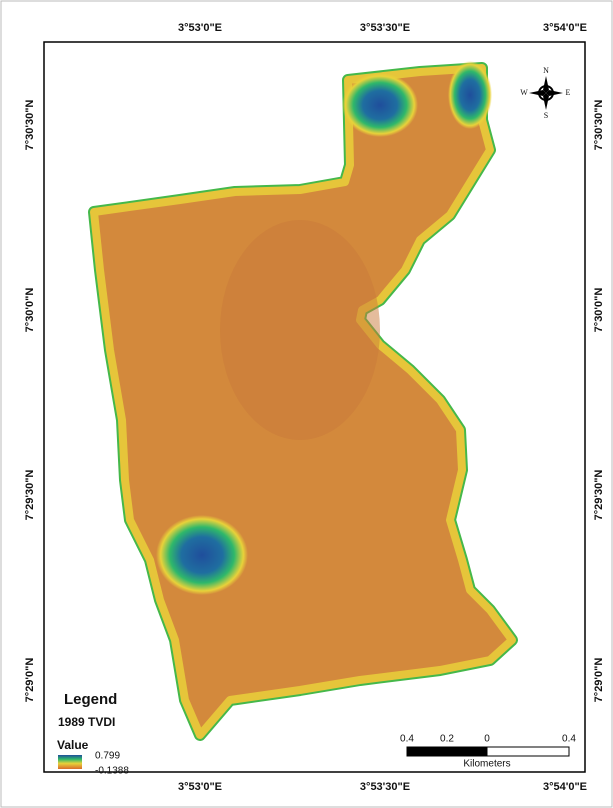  What do you see at coordinates (546, 70) in the screenshot?
I see `compass-n: N` at bounding box center [546, 70].